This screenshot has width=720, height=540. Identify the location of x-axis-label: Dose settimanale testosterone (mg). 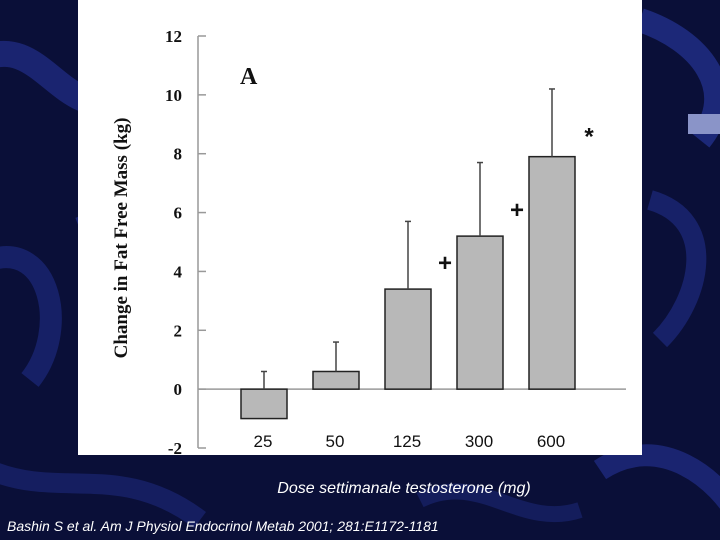
(404, 488).